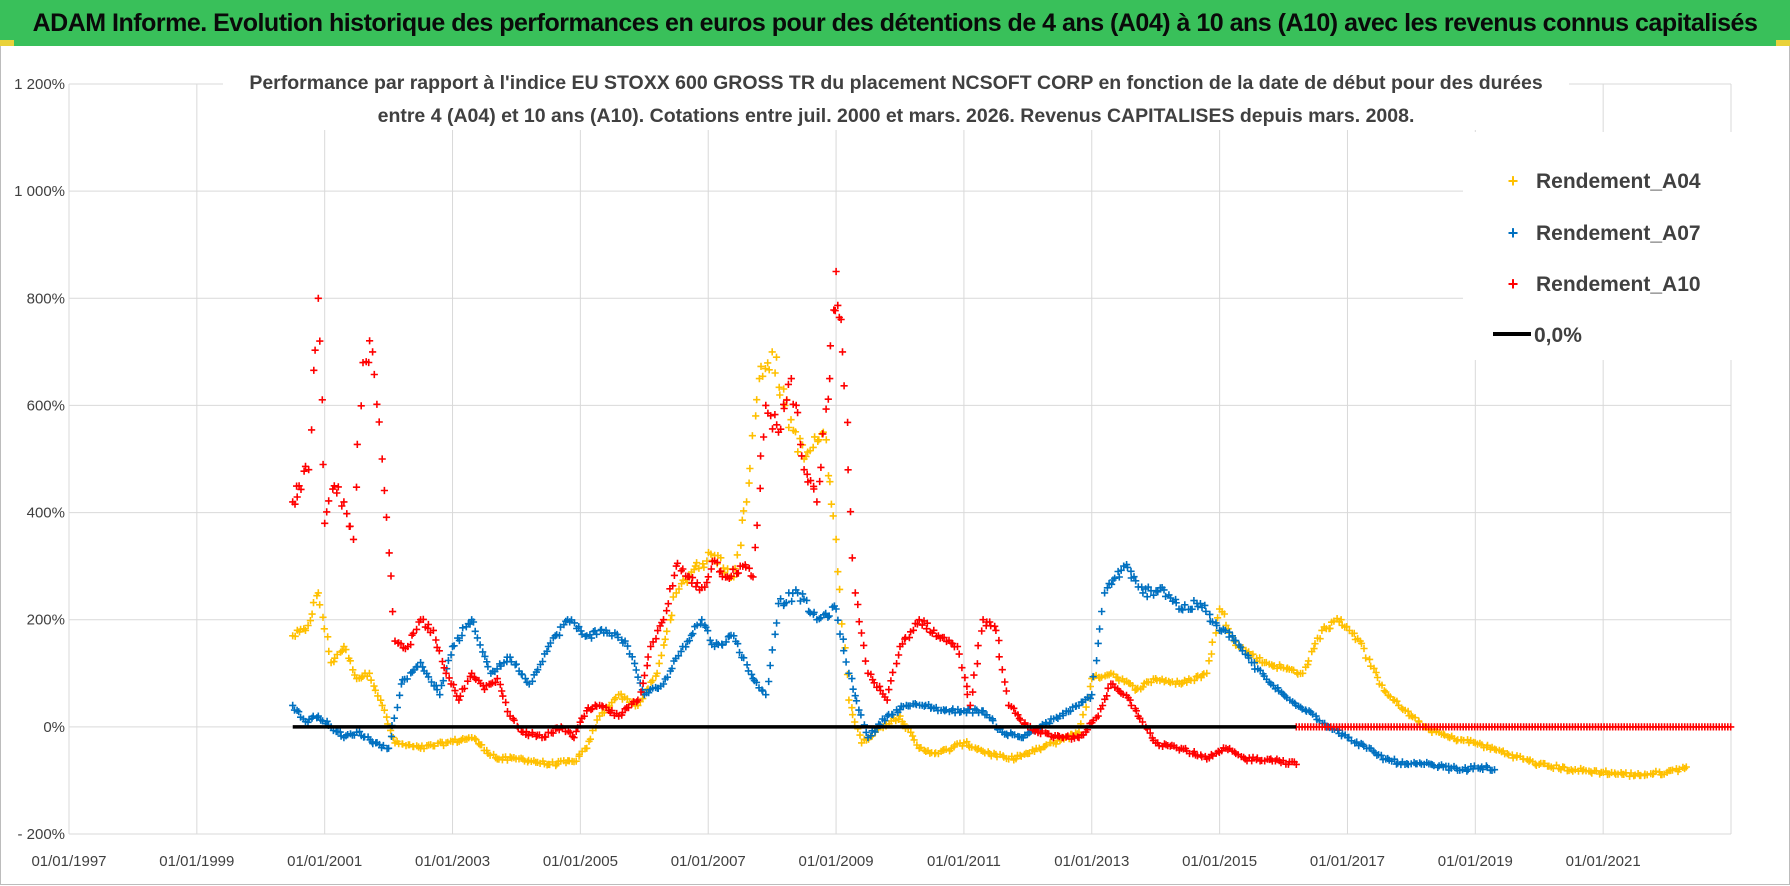 This screenshot has width=1790, height=886. I want to click on subtitle-background, so click(896, 98).